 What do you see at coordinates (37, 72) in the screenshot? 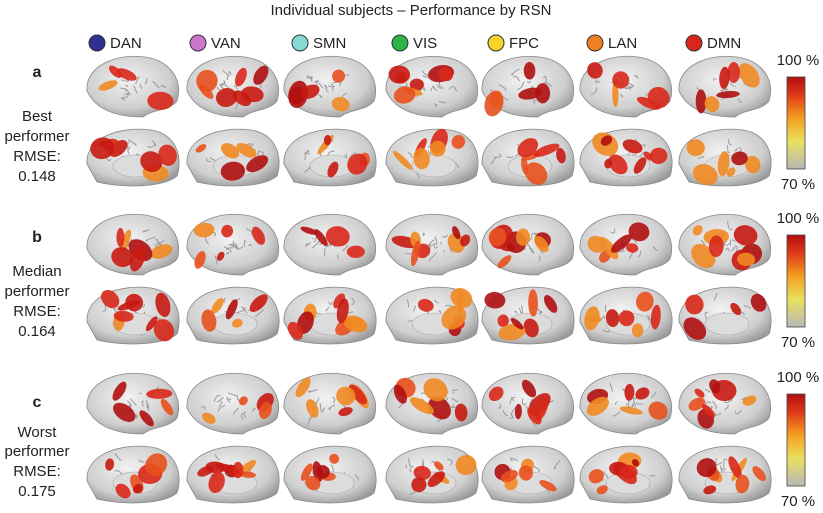
I see `panel-letter: a` at bounding box center [37, 72].